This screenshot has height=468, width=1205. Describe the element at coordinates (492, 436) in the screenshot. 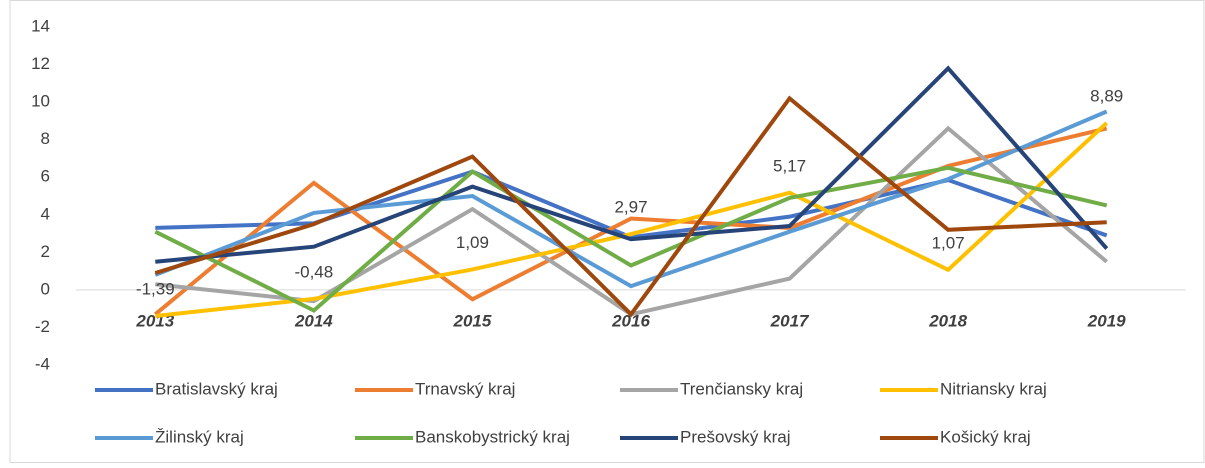

I see `legend-label: Banskobystrický kraj` at that location.